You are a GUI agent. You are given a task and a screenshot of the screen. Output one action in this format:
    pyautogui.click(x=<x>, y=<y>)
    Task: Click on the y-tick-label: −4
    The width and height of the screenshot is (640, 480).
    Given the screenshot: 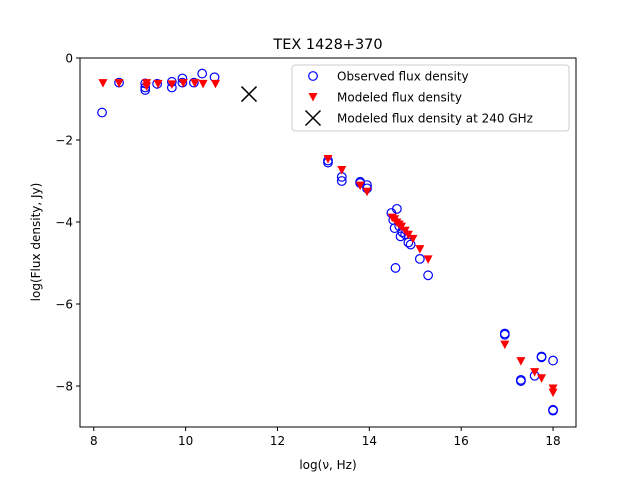 What is the action you would take?
    pyautogui.click(x=64, y=223)
    